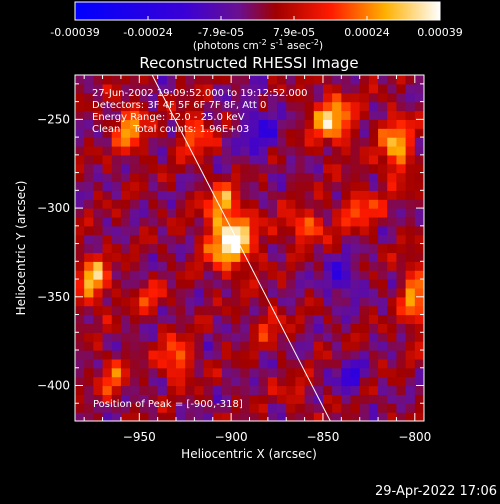 This screenshot has height=504, width=500. What do you see at coordinates (168, 117) in the screenshot?
I see `annotation-energy-range: Energy Range: 12.0 - 25.0 keV` at bounding box center [168, 117].